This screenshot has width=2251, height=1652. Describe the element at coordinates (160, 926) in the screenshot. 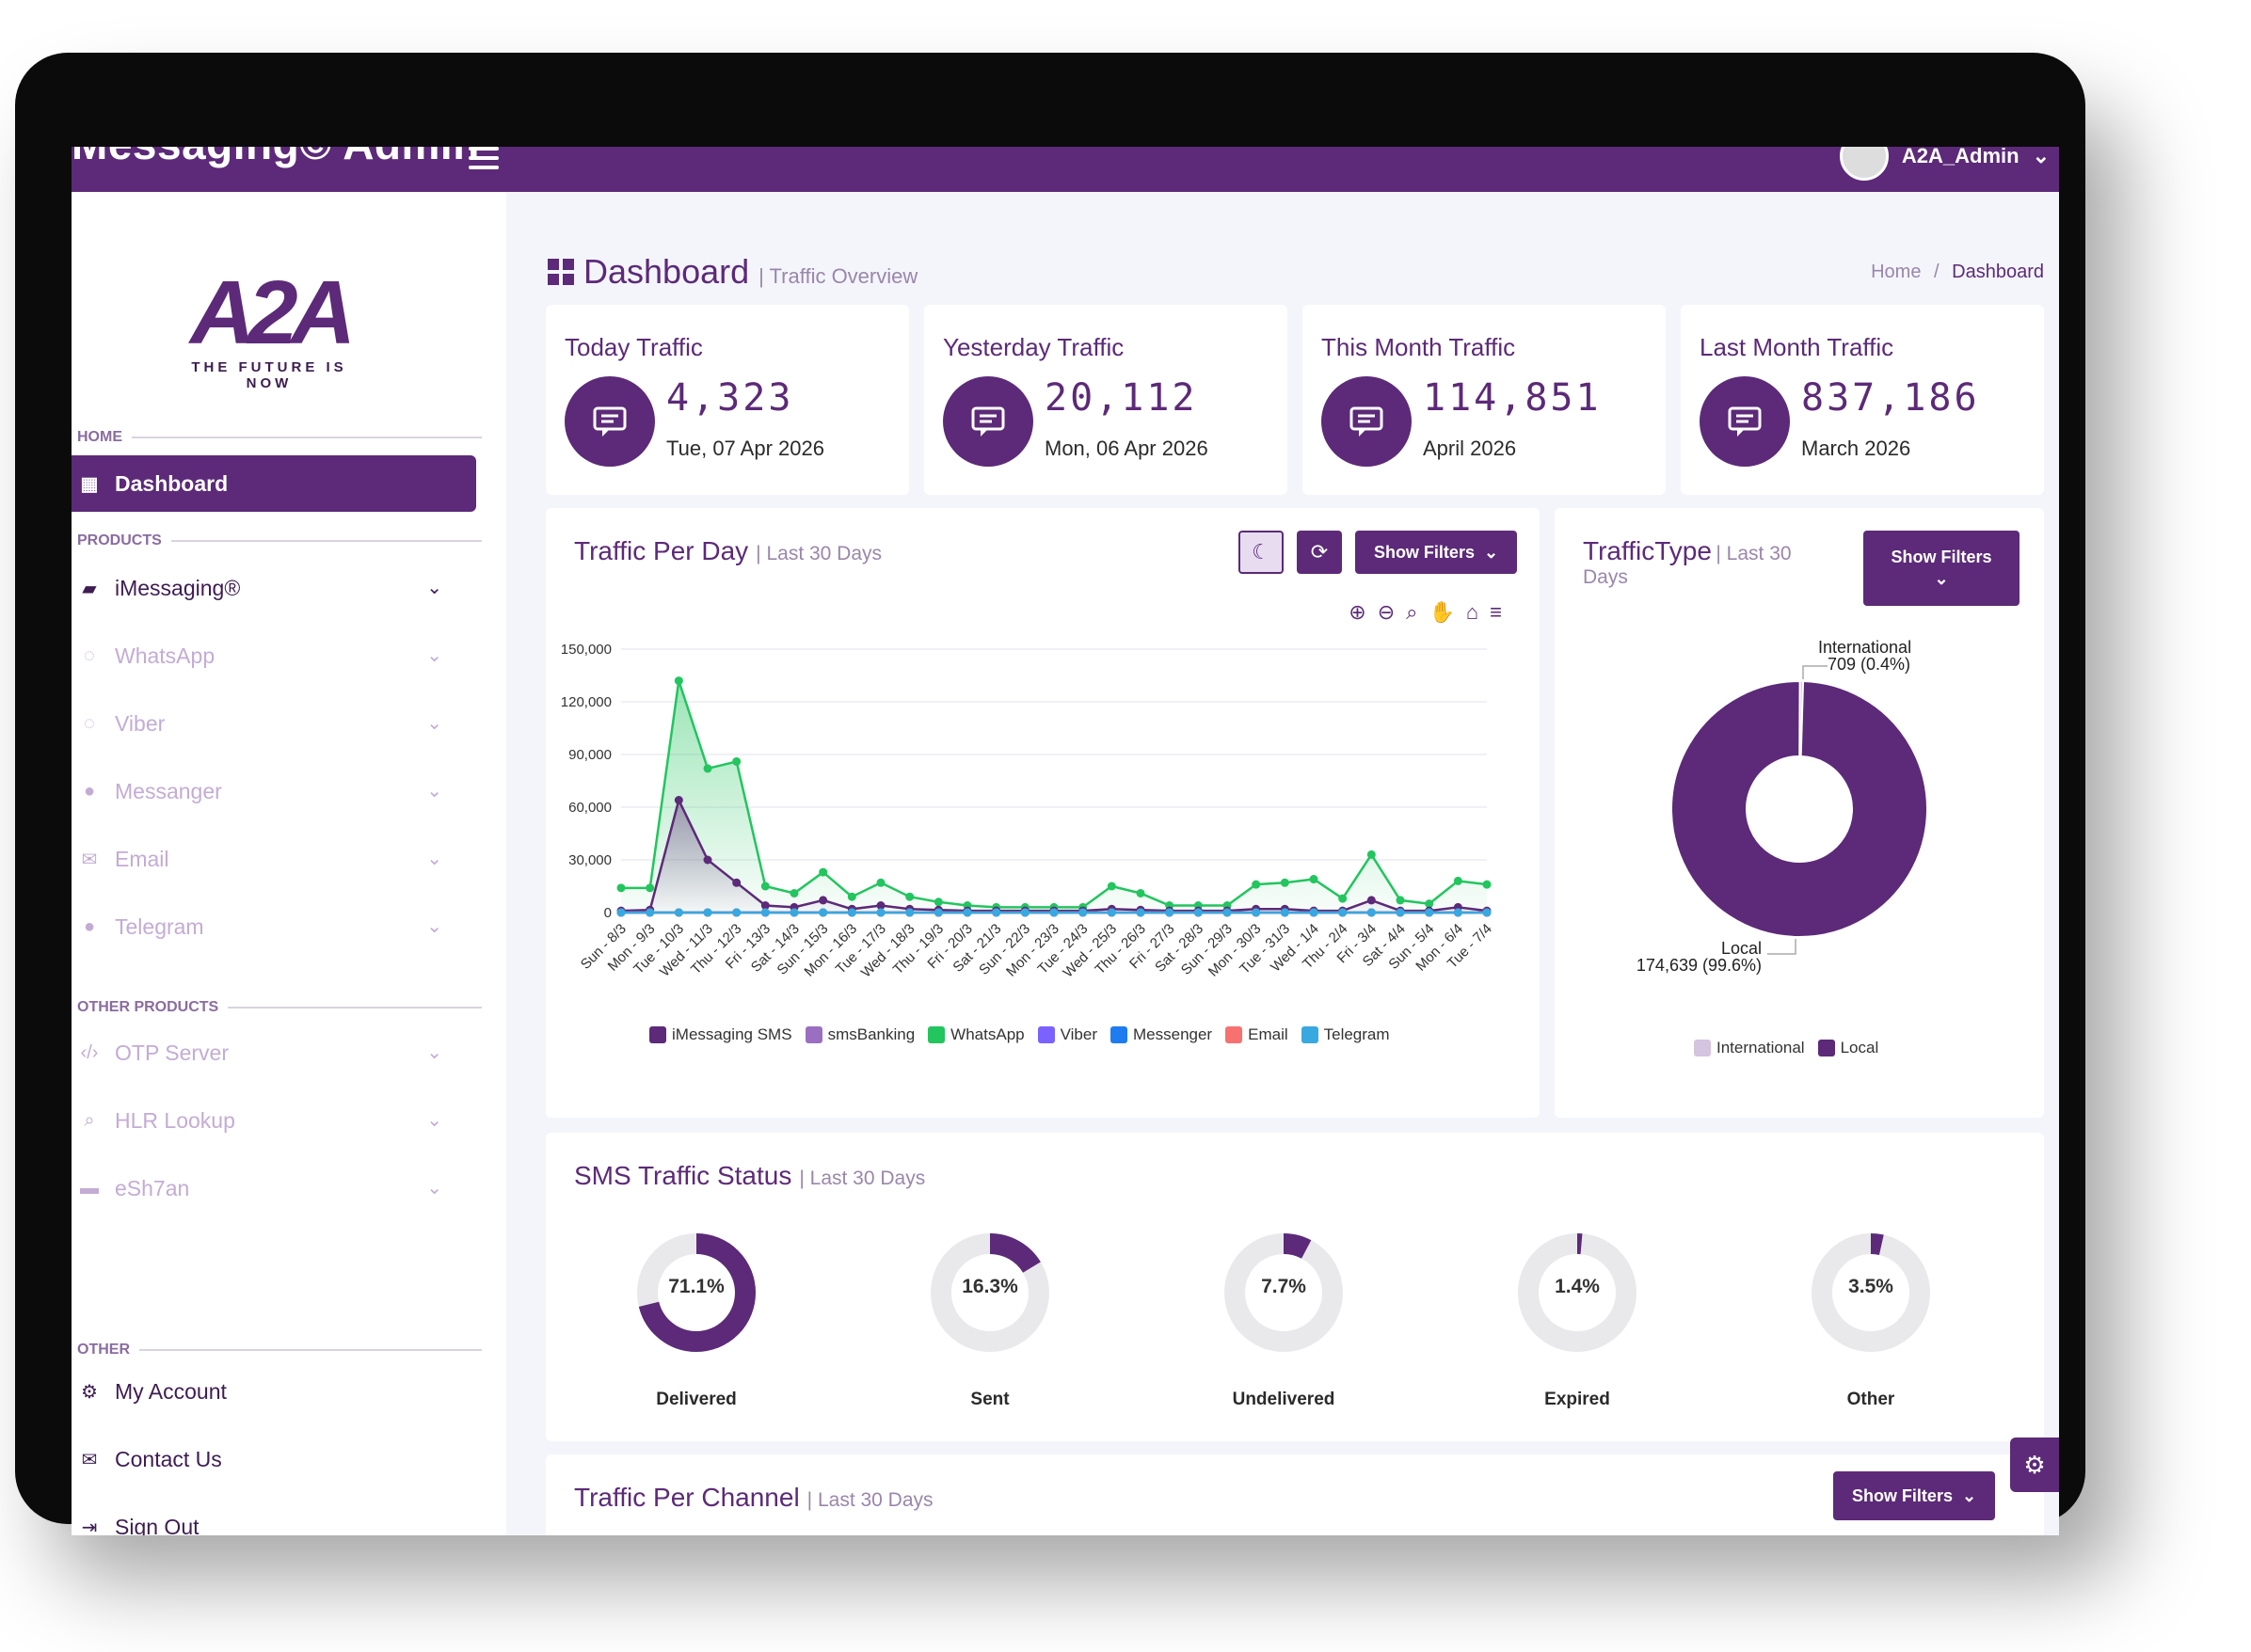

I see `sidebar-item-label: Telegram` at that location.